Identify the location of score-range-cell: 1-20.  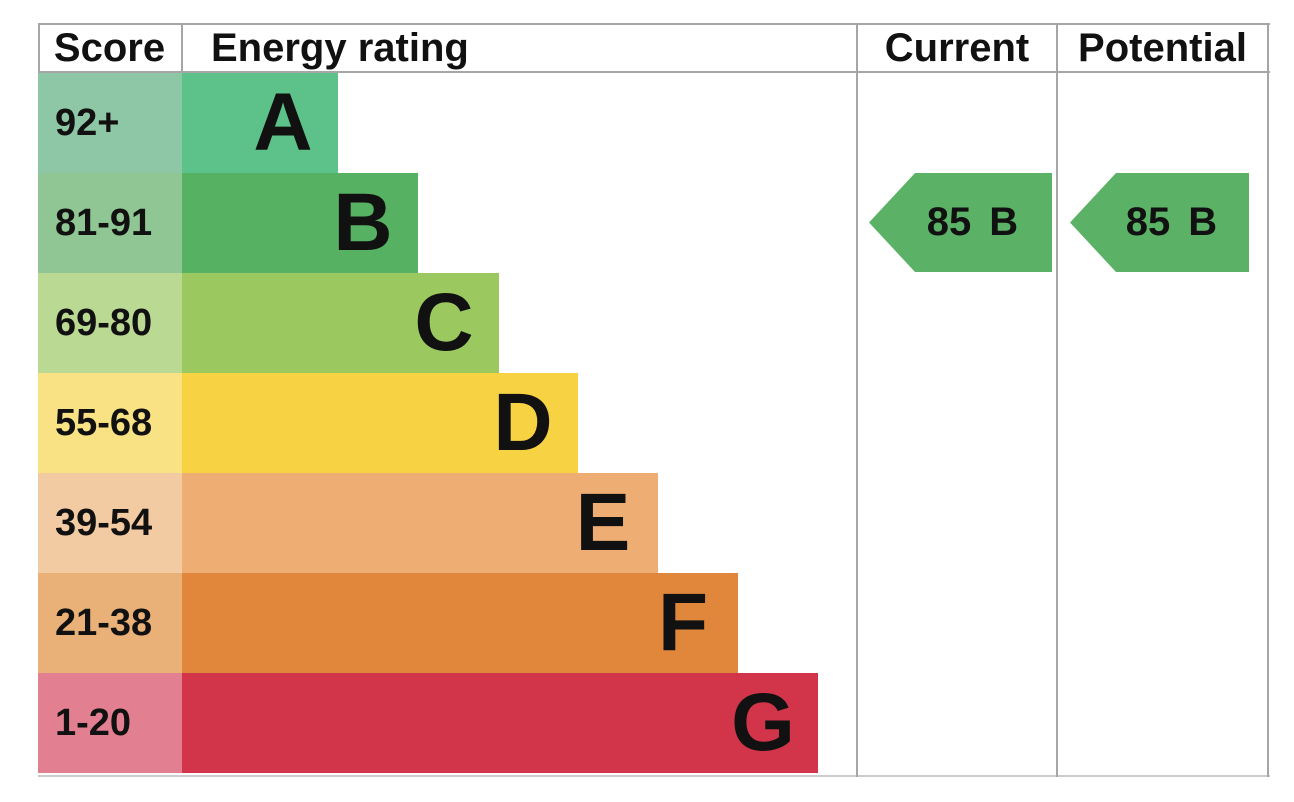
(110, 723).